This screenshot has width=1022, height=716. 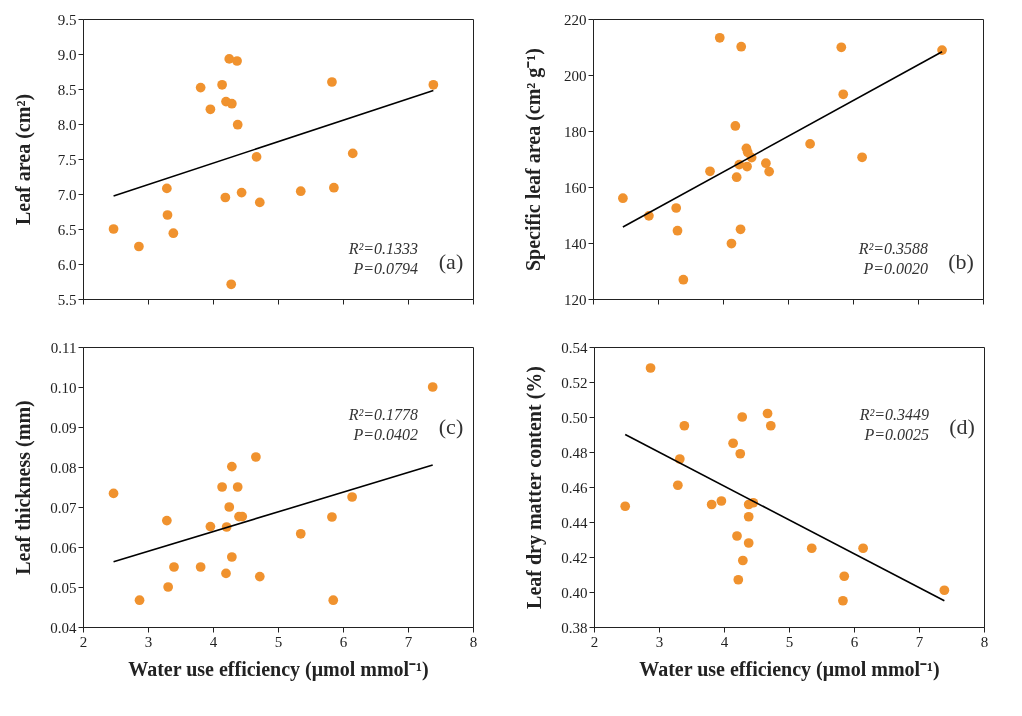 What do you see at coordinates (385, 268) in the screenshot?
I see `annotation: P=0.0794` at bounding box center [385, 268].